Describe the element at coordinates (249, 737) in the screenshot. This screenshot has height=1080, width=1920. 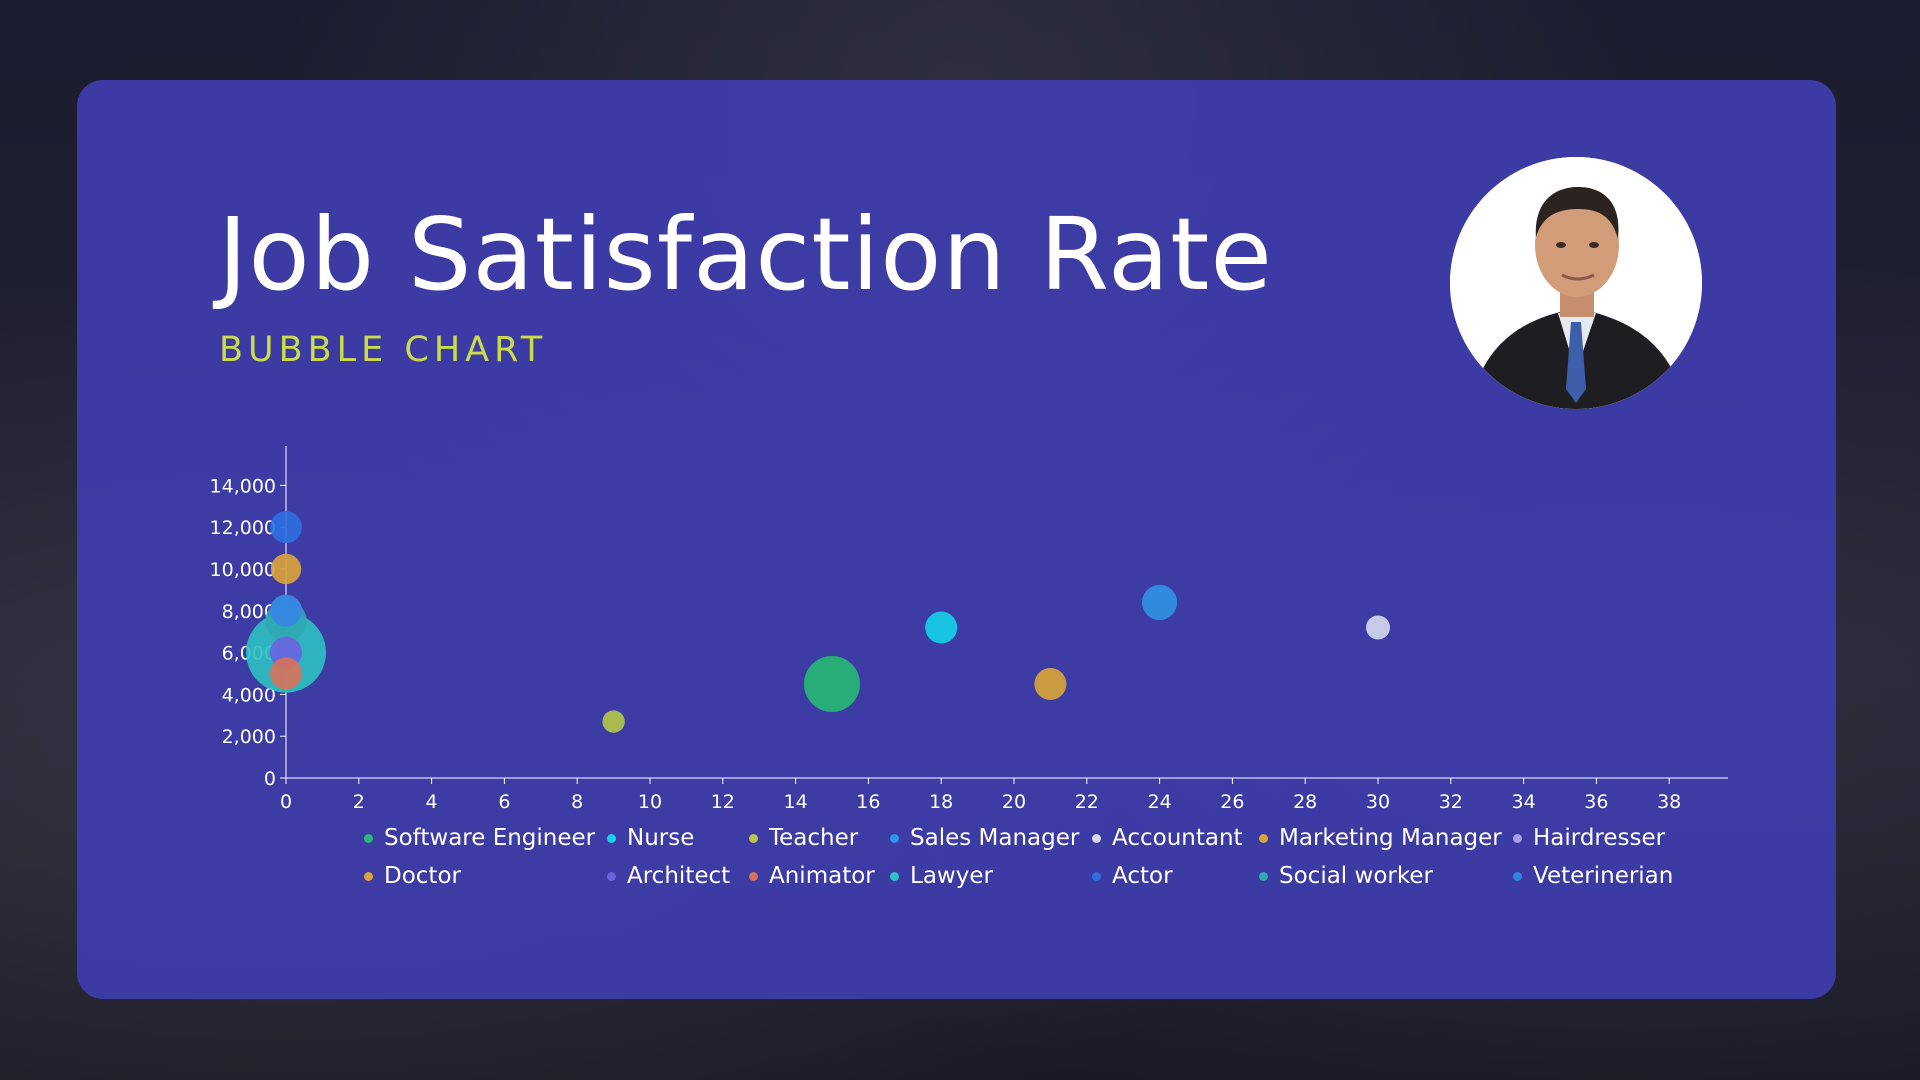
I see `y-tick-label: 2,000` at that location.